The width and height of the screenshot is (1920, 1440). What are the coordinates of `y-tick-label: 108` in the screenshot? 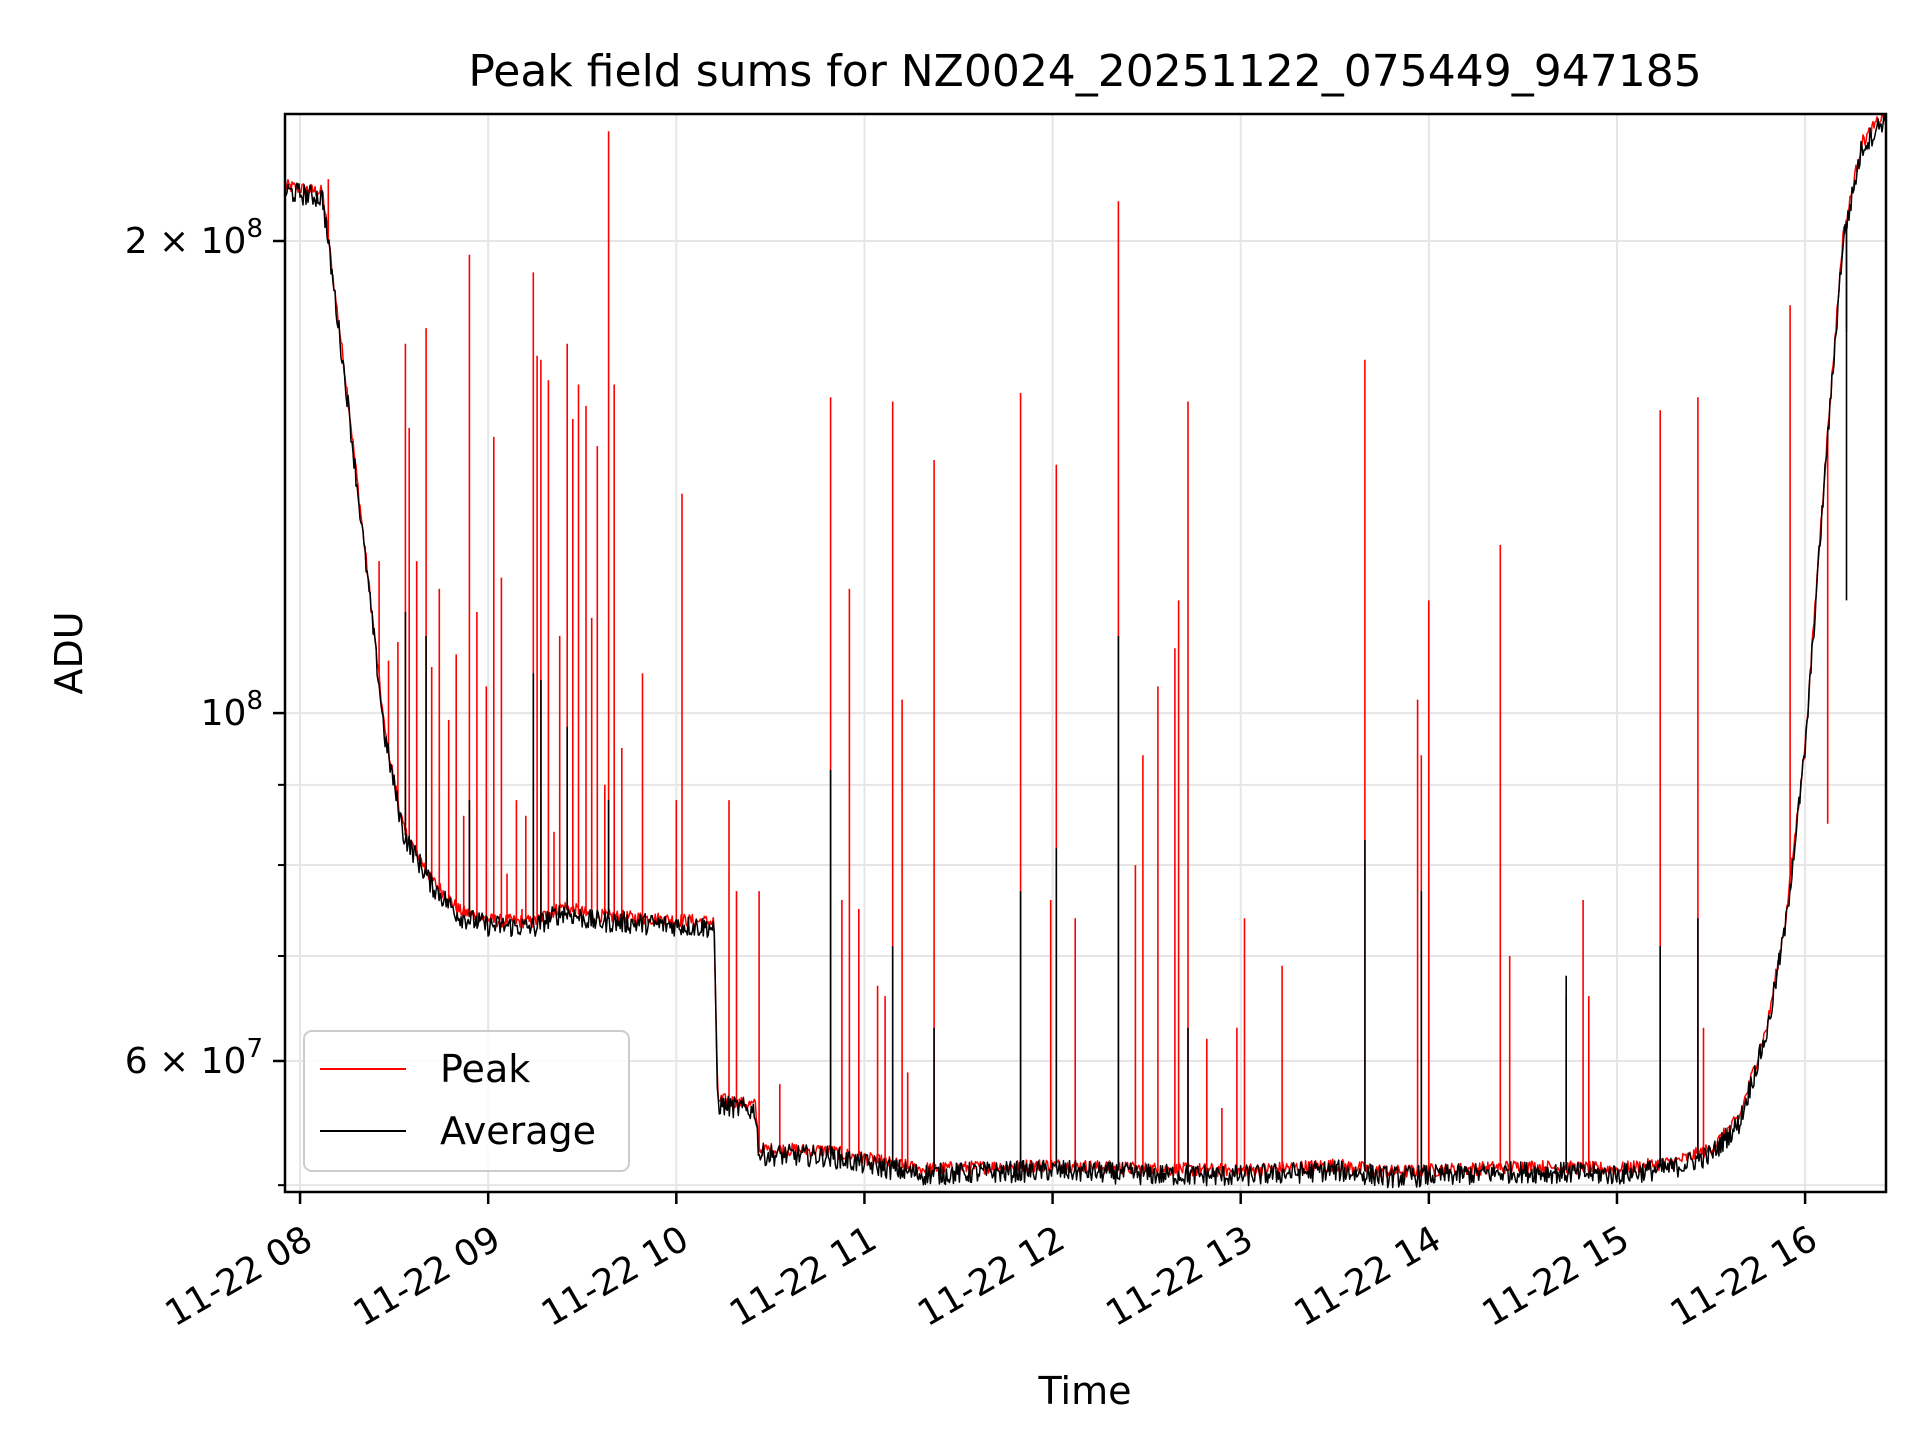 It's located at (232, 710).